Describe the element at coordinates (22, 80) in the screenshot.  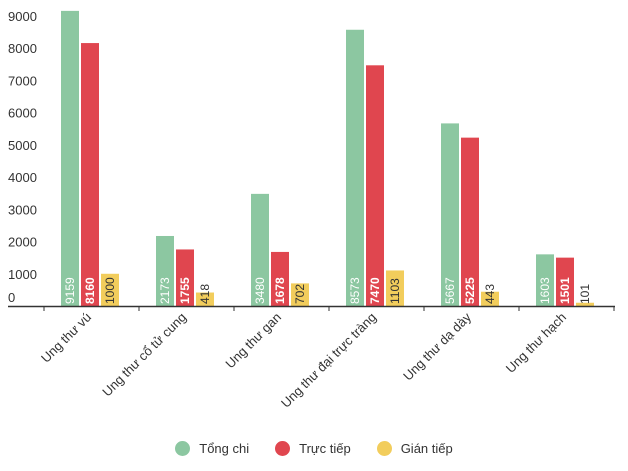
I see `y-tick-label: 7000` at that location.